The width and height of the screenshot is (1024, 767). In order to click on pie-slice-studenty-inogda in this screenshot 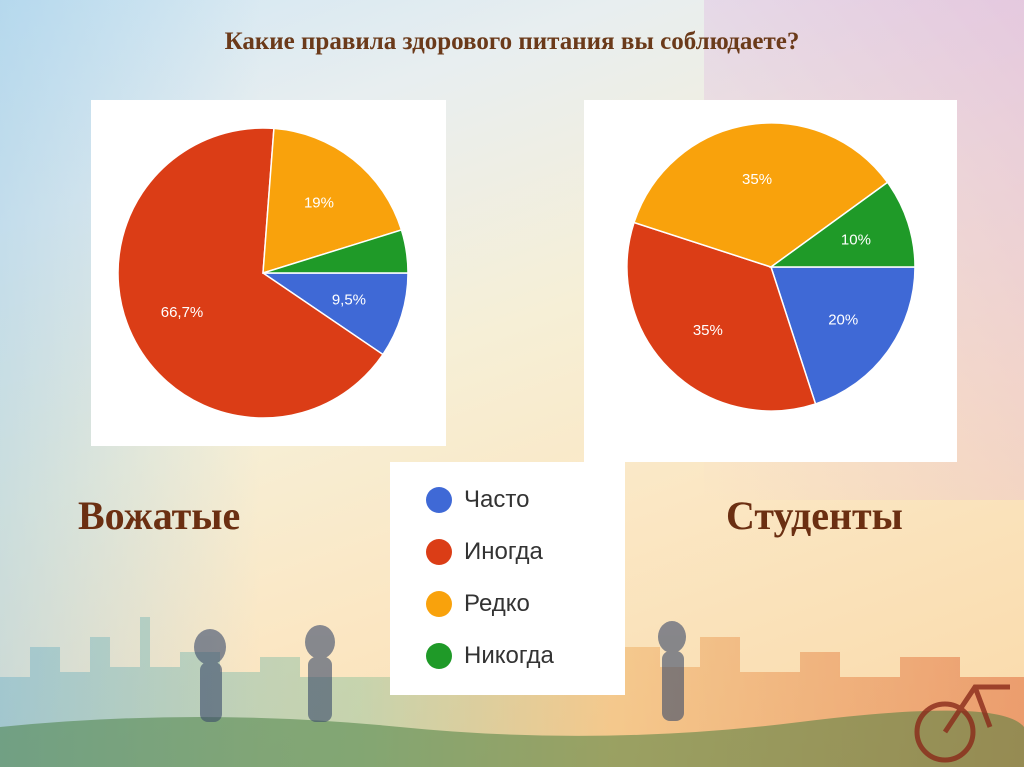, I will do `click(721, 316)`.